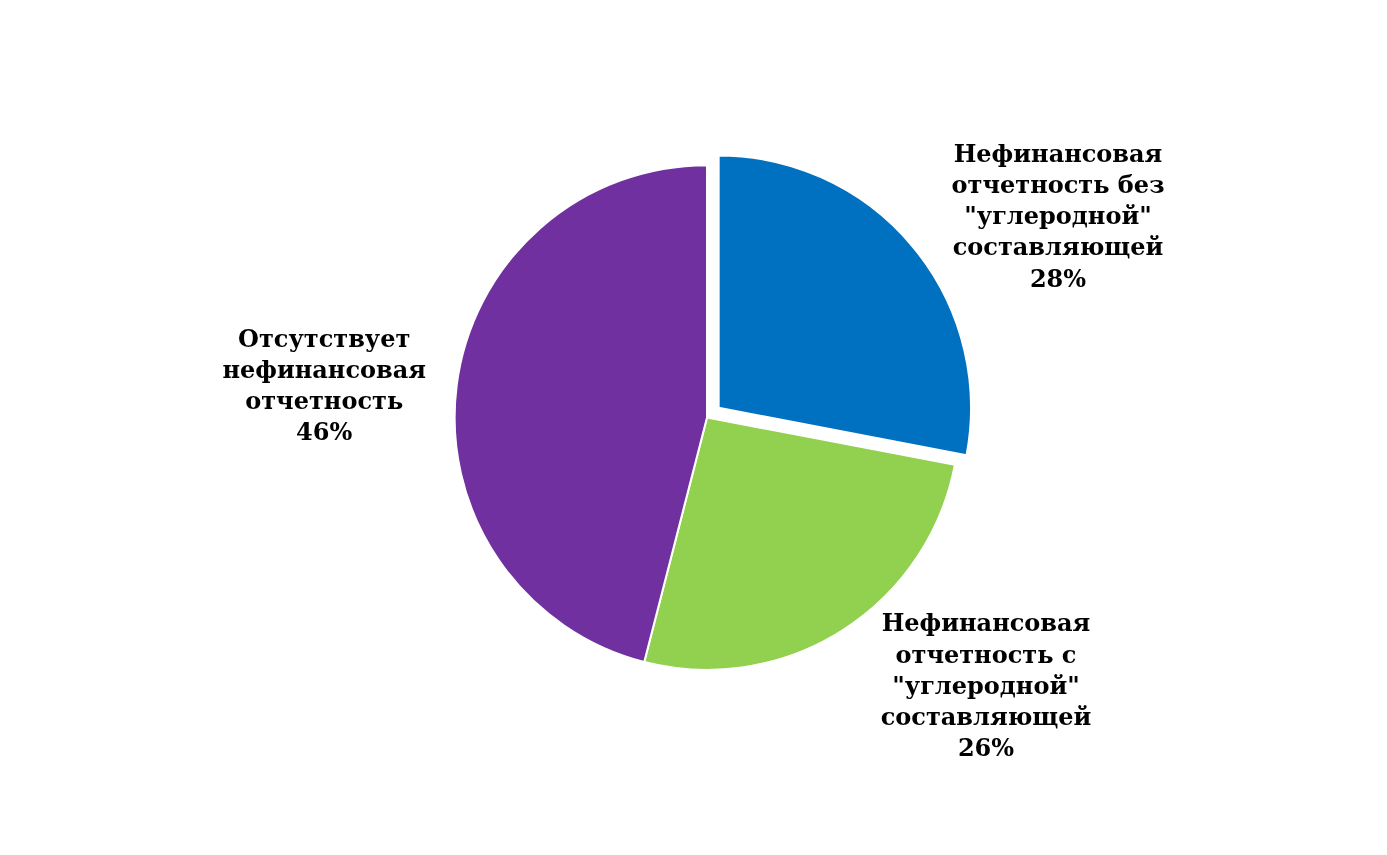 This screenshot has width=1387, height=855. Describe the element at coordinates (986, 670) in the screenshot. I see `slice-label: Нефинансовая отчетность с "углеродной" составляющей` at that location.